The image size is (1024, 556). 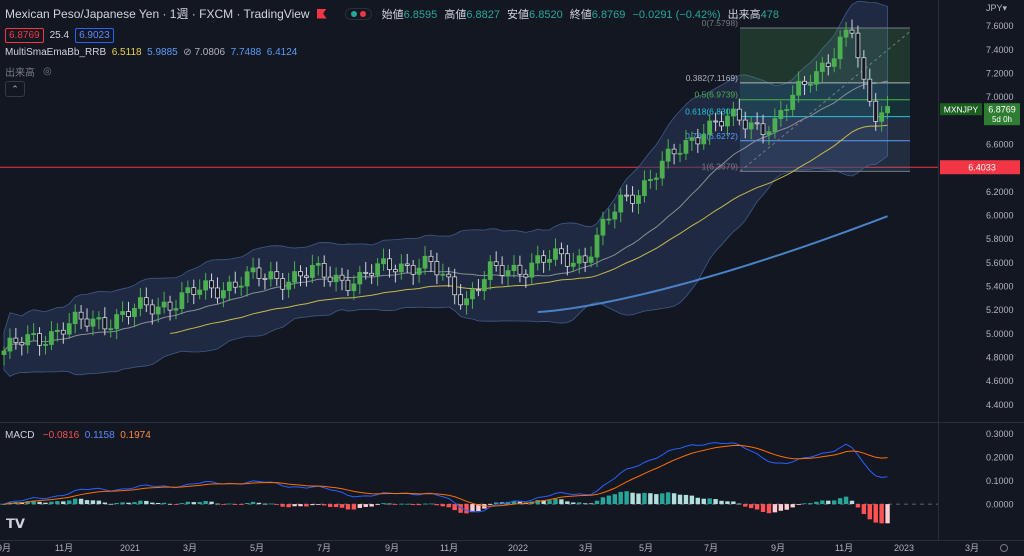 What do you see at coordinates (1000, 457) in the screenshot?
I see `macd-tick-label: 0.2000` at bounding box center [1000, 457].